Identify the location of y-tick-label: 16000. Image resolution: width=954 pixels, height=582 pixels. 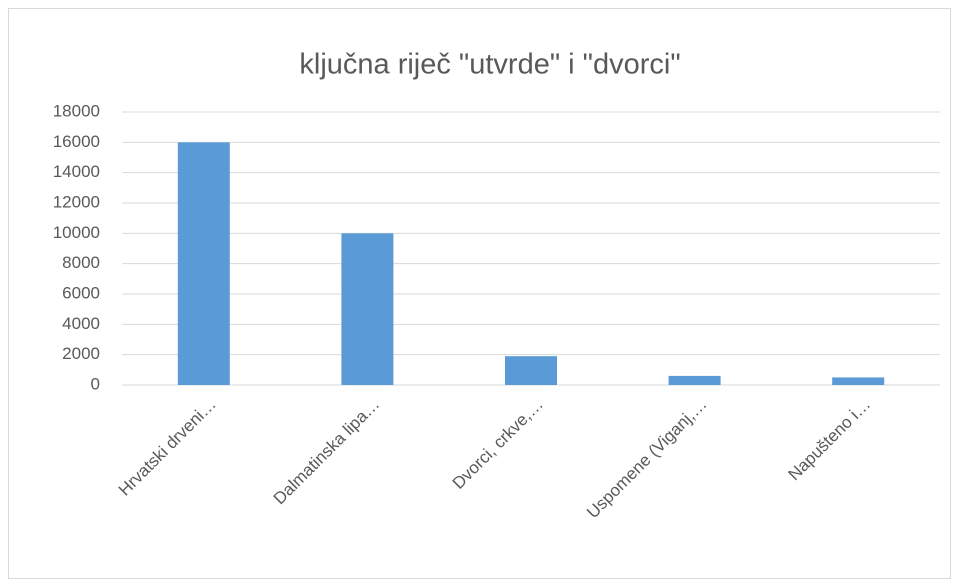
(76, 141).